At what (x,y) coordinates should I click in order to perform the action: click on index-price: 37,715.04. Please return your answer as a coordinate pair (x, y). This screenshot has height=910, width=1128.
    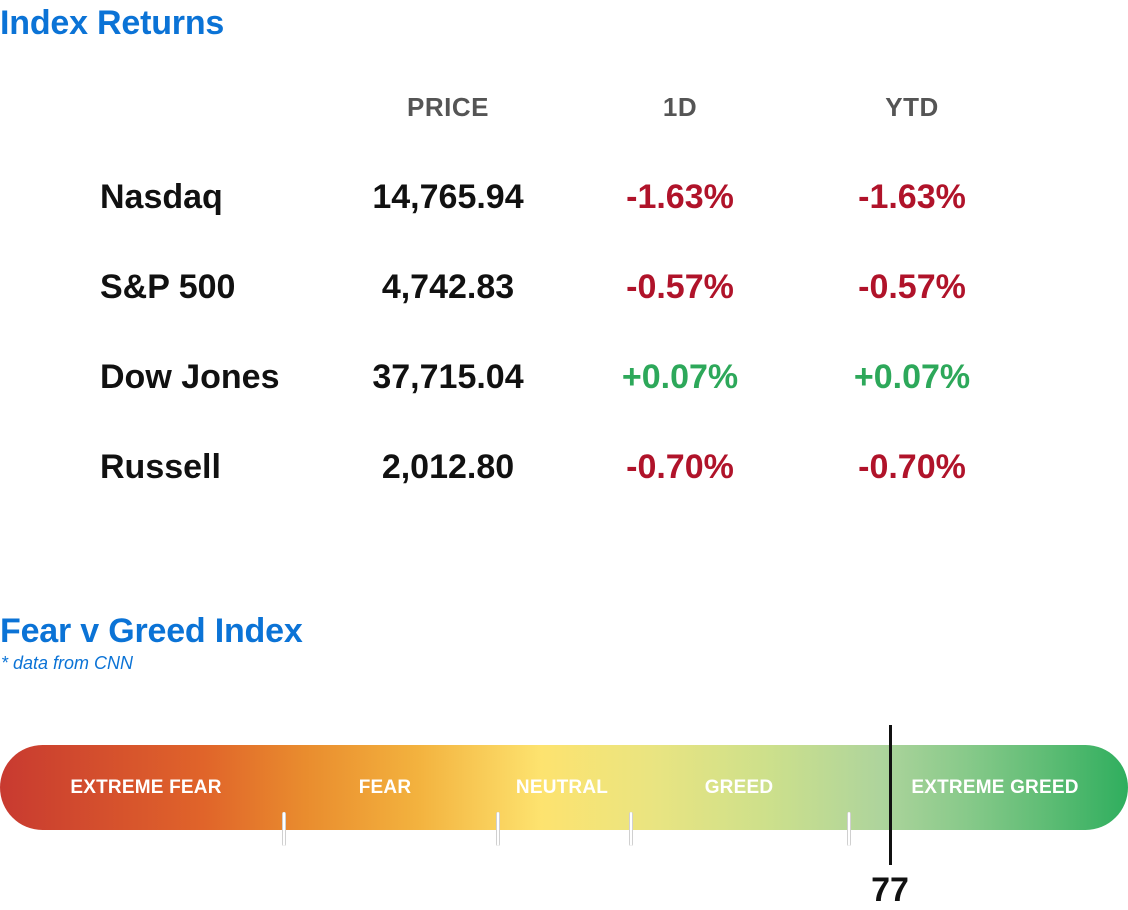
    Looking at the image, I should click on (448, 377).